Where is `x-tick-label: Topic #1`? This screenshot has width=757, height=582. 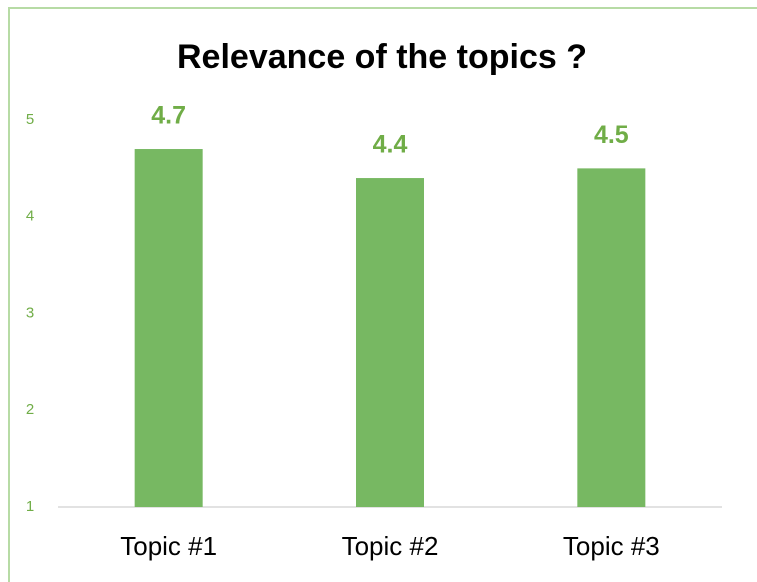 x-tick-label: Topic #1 is located at coordinates (168, 546).